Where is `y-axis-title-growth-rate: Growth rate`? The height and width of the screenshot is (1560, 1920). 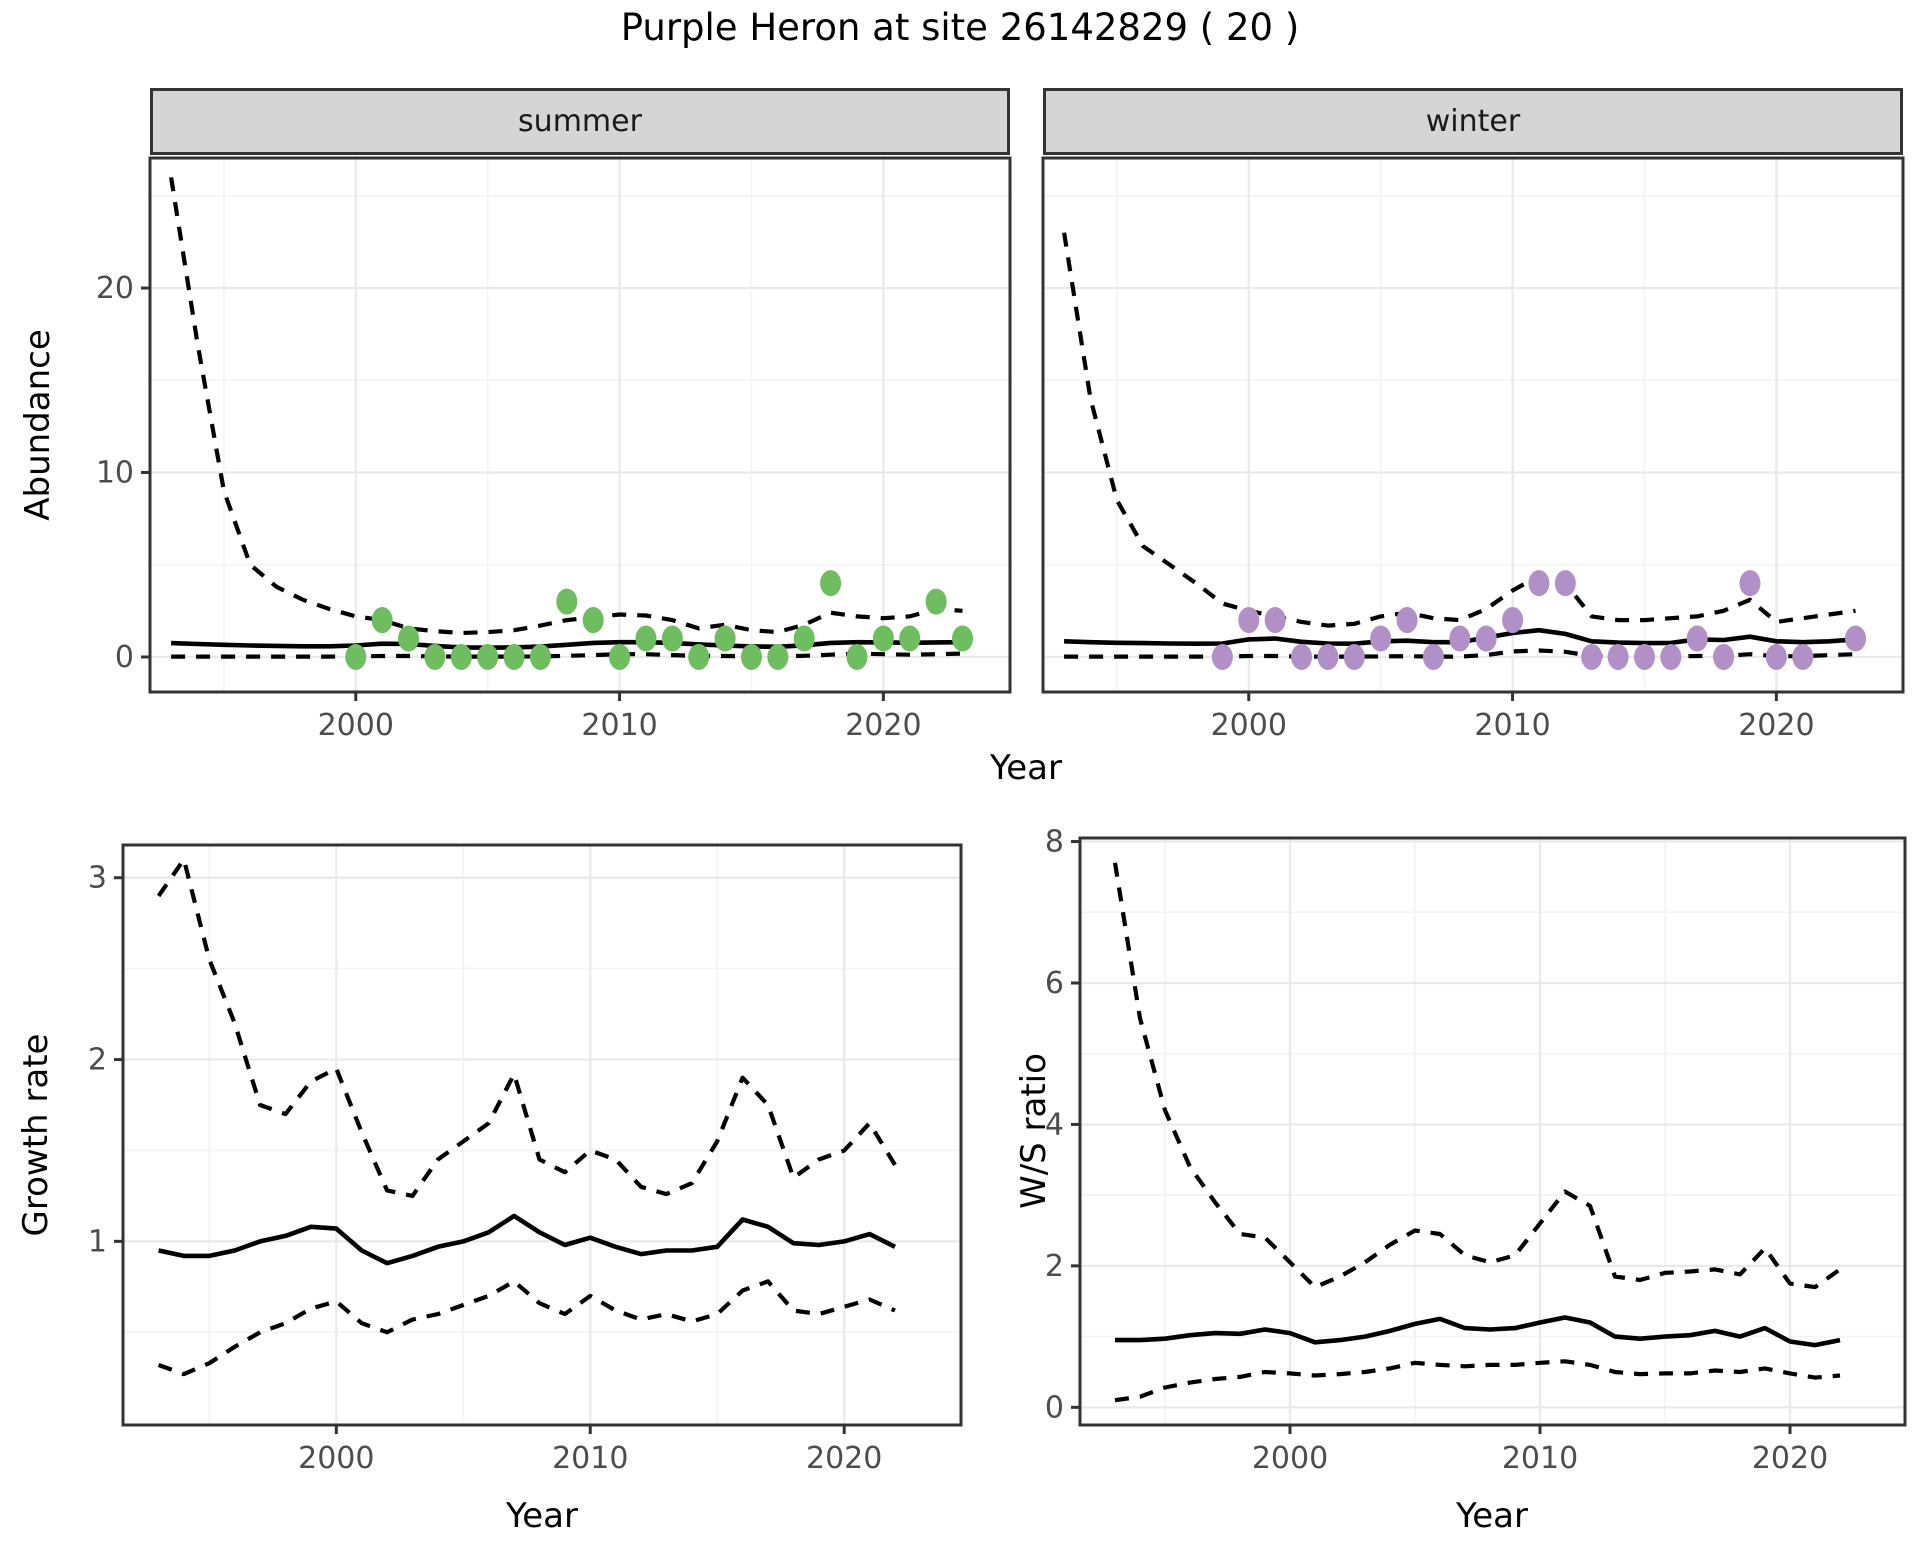 y-axis-title-growth-rate: Growth rate is located at coordinates (36, 1135).